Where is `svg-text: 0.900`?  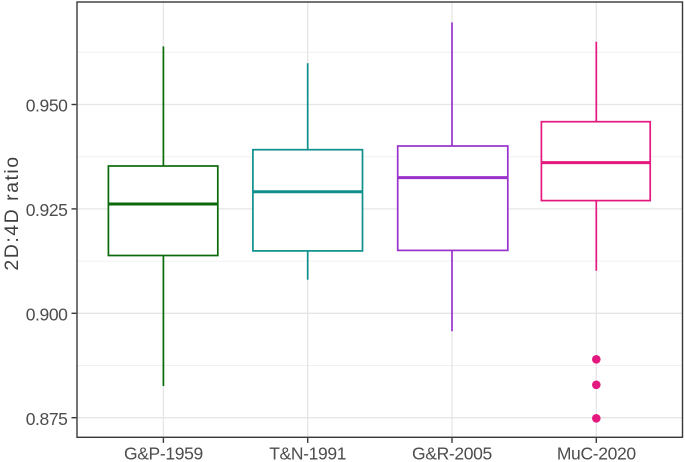
svg-text: 0.900 is located at coordinates (47, 315).